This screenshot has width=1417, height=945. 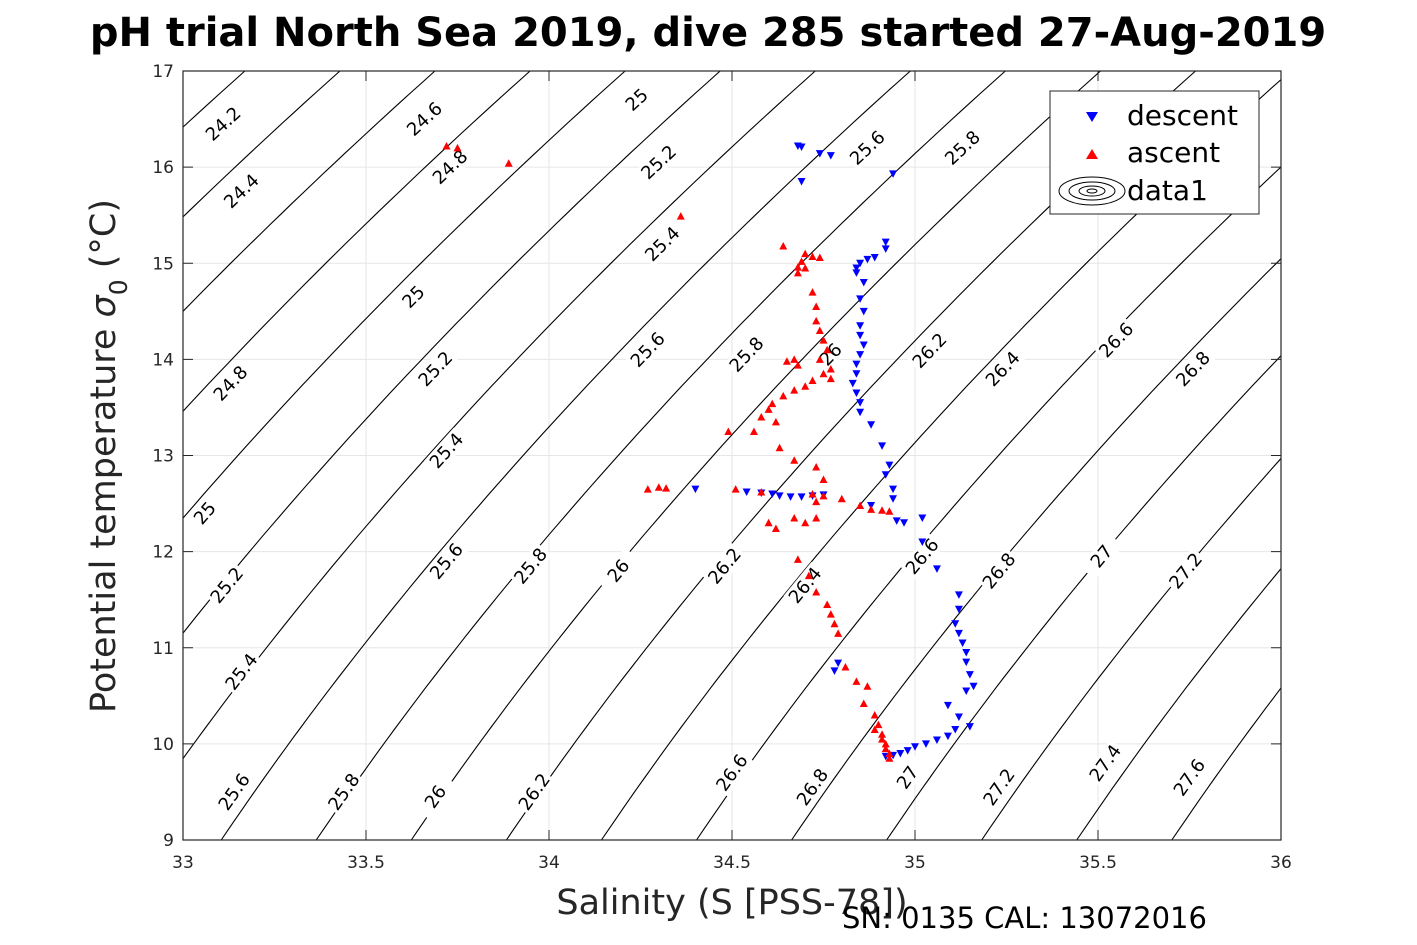 I want to click on x-tick-label: 35, so click(x=915, y=863).